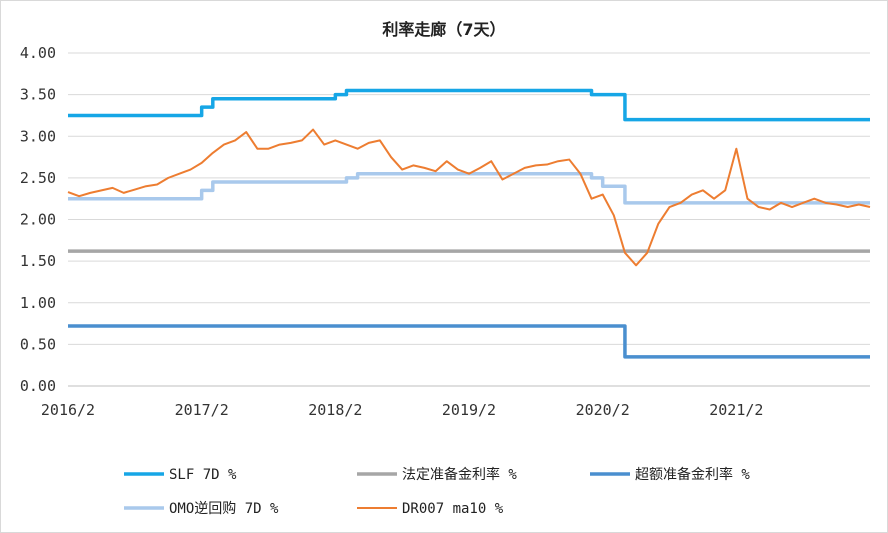 This screenshot has height=533, width=888. I want to click on legend-label: DR007 ma10 %, so click(453, 509).